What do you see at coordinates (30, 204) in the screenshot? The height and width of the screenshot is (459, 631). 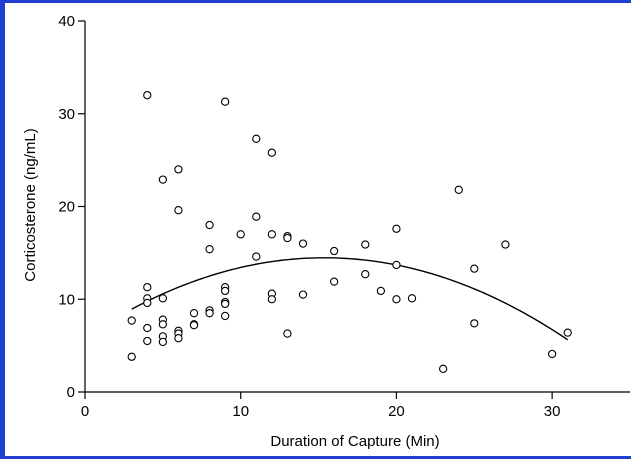 I see `y-axis-label: Corticosterone (ng/mL)` at bounding box center [30, 204].